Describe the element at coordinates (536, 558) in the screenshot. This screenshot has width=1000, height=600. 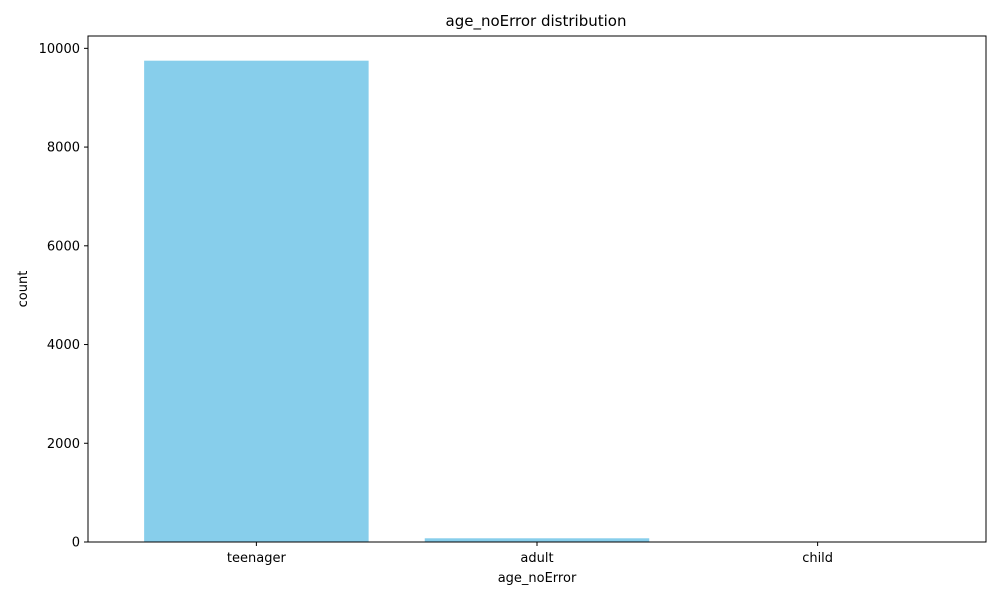
I see `x-tick-label: adult` at that location.